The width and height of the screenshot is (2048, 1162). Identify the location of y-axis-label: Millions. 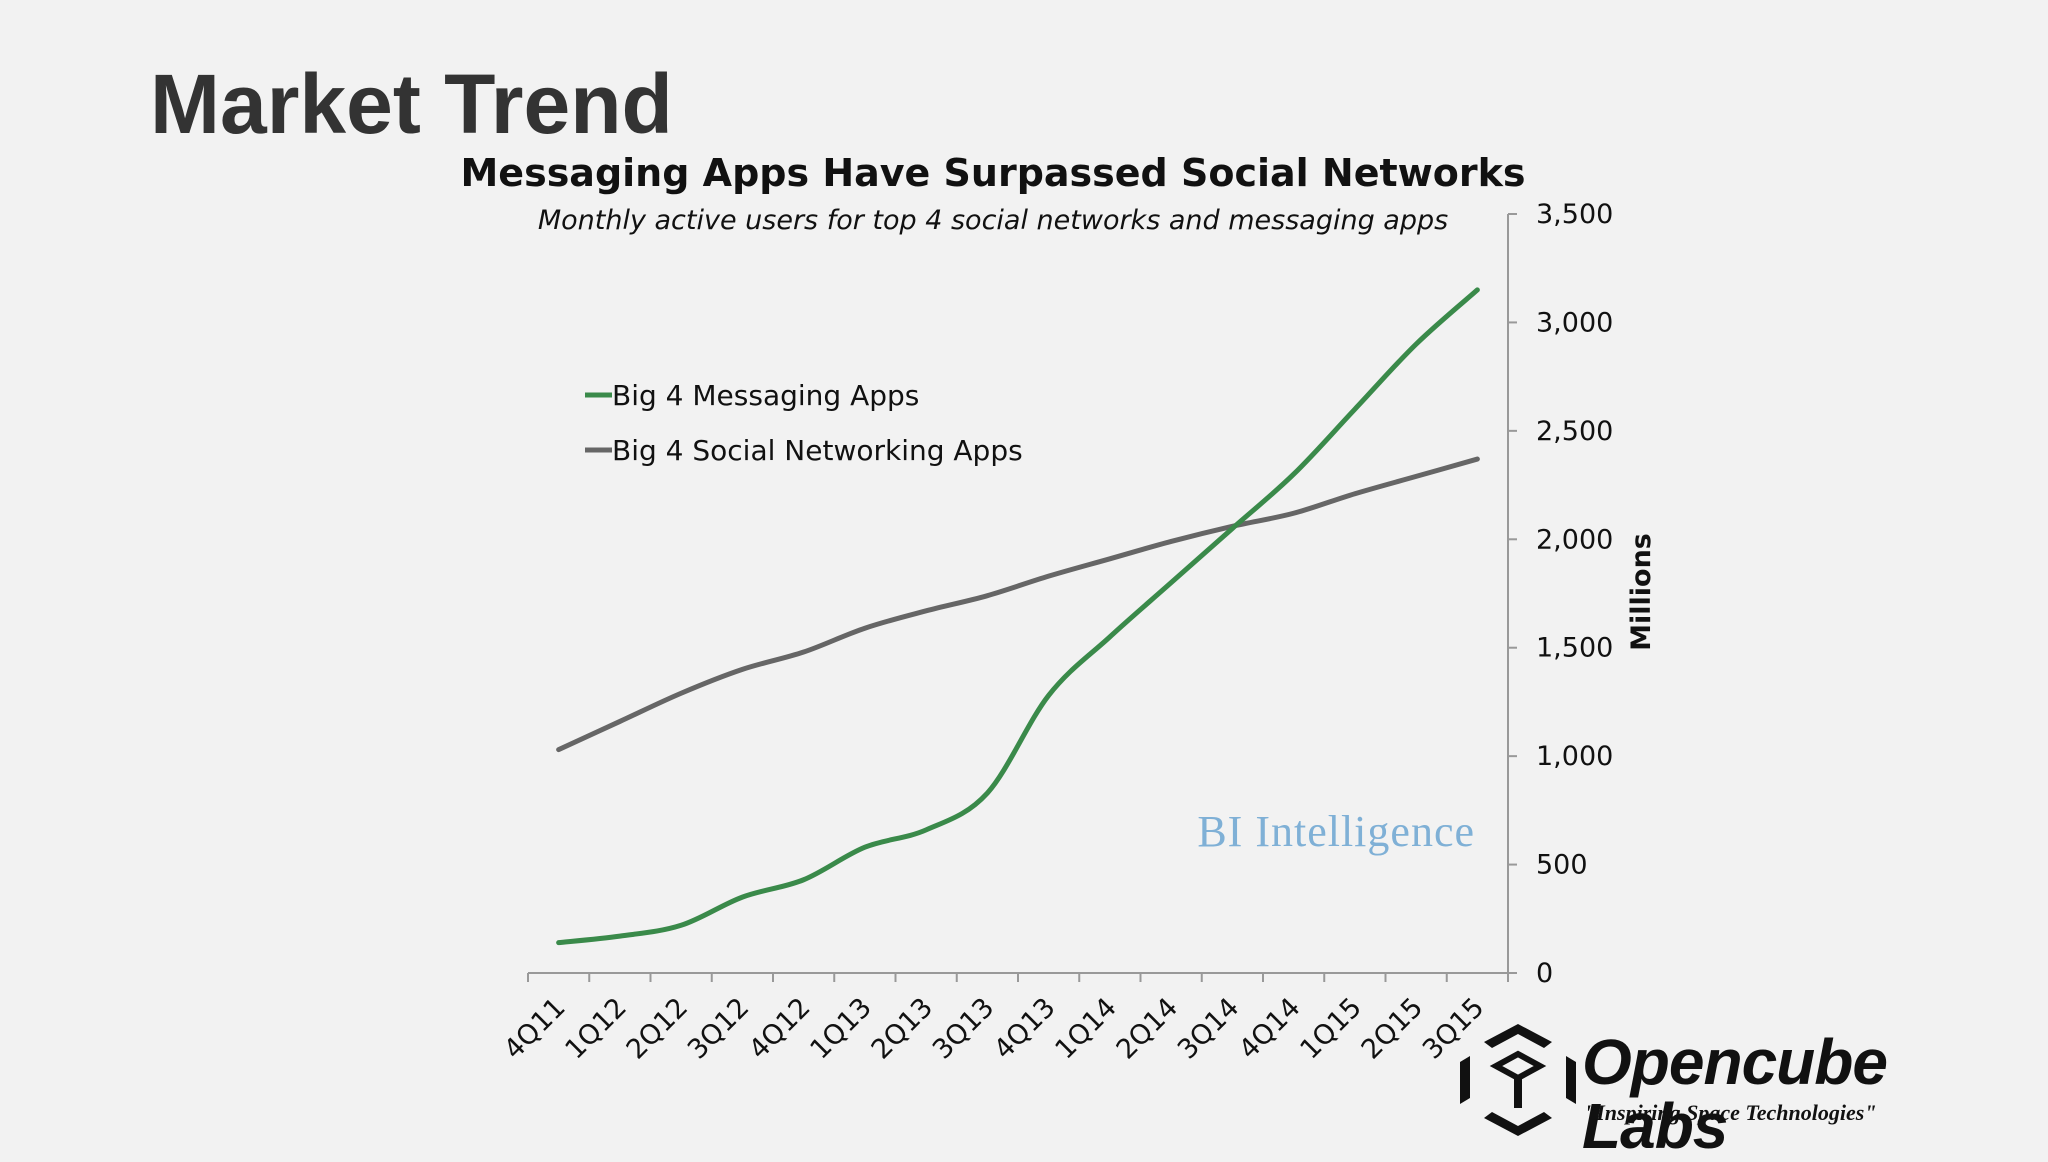
(1641, 592).